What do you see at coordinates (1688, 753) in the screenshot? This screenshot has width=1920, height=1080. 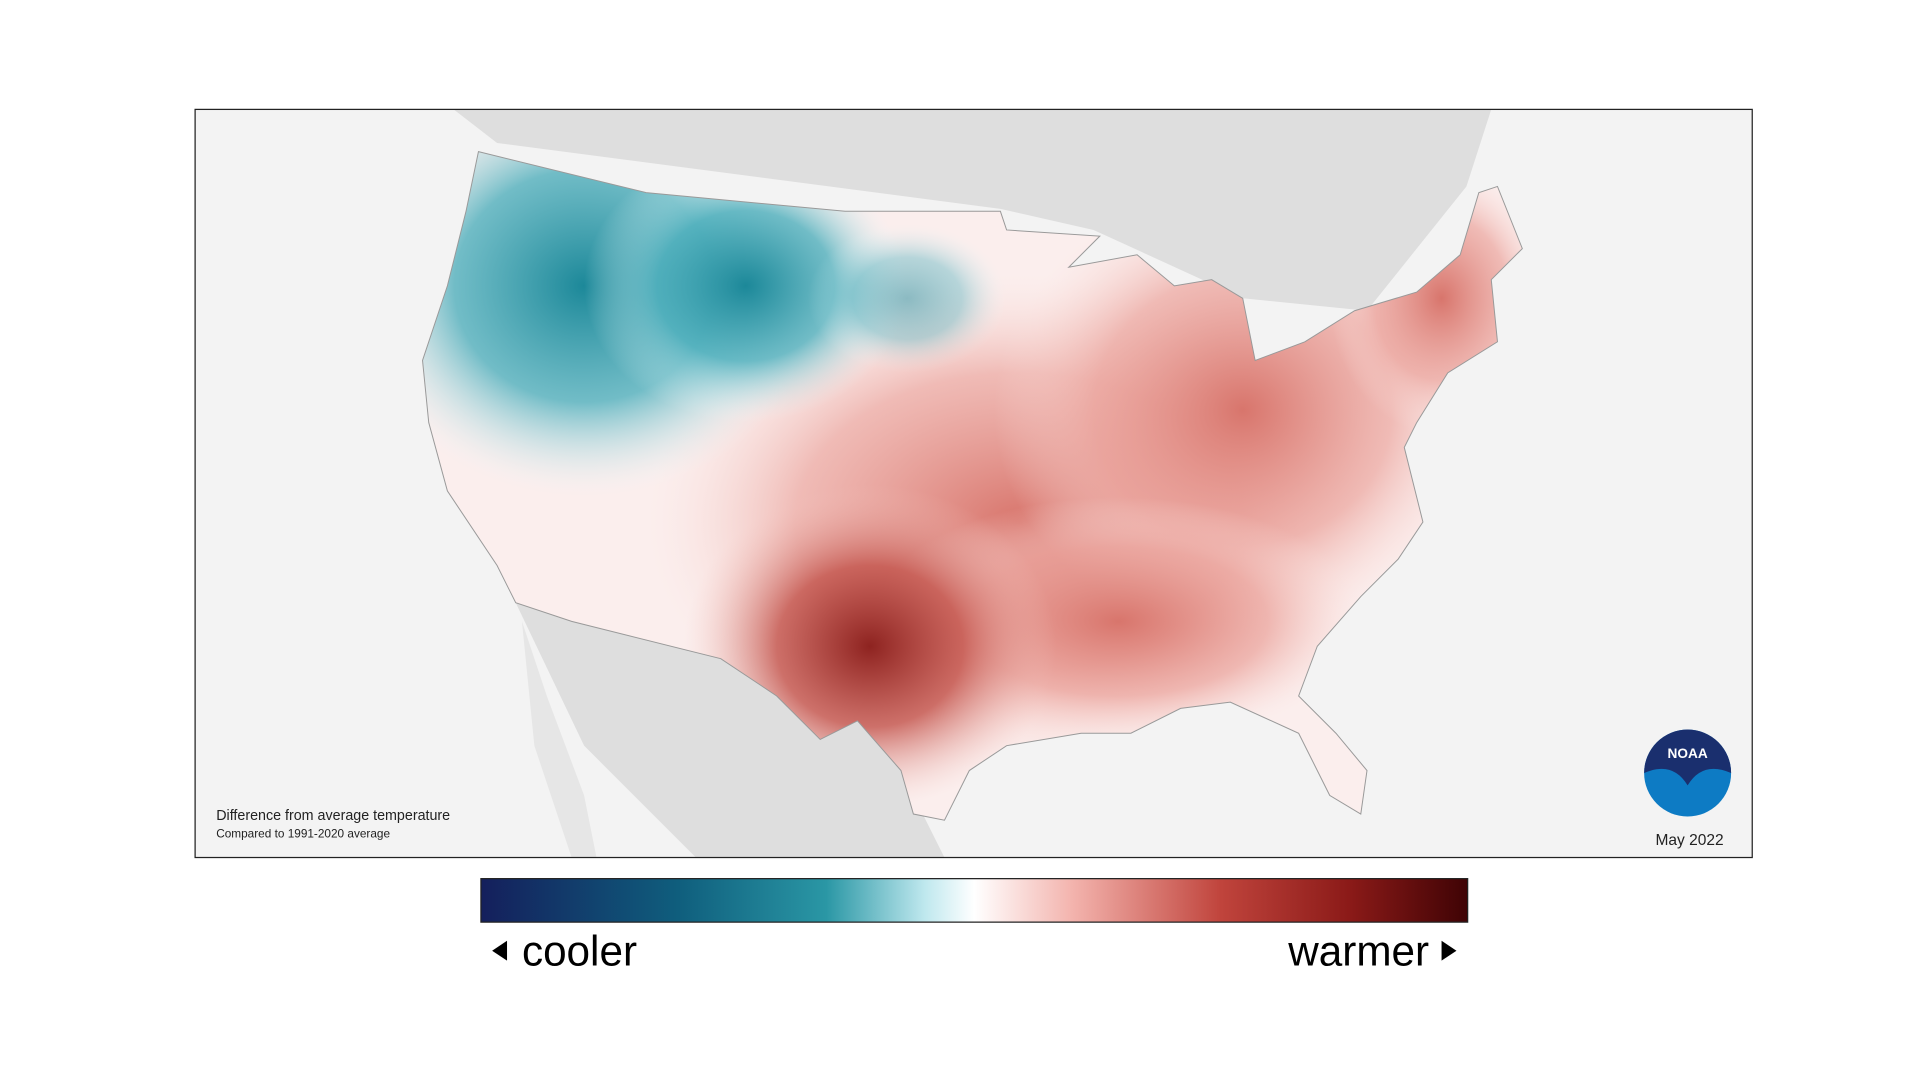 I see `logo-text: NOAA` at bounding box center [1688, 753].